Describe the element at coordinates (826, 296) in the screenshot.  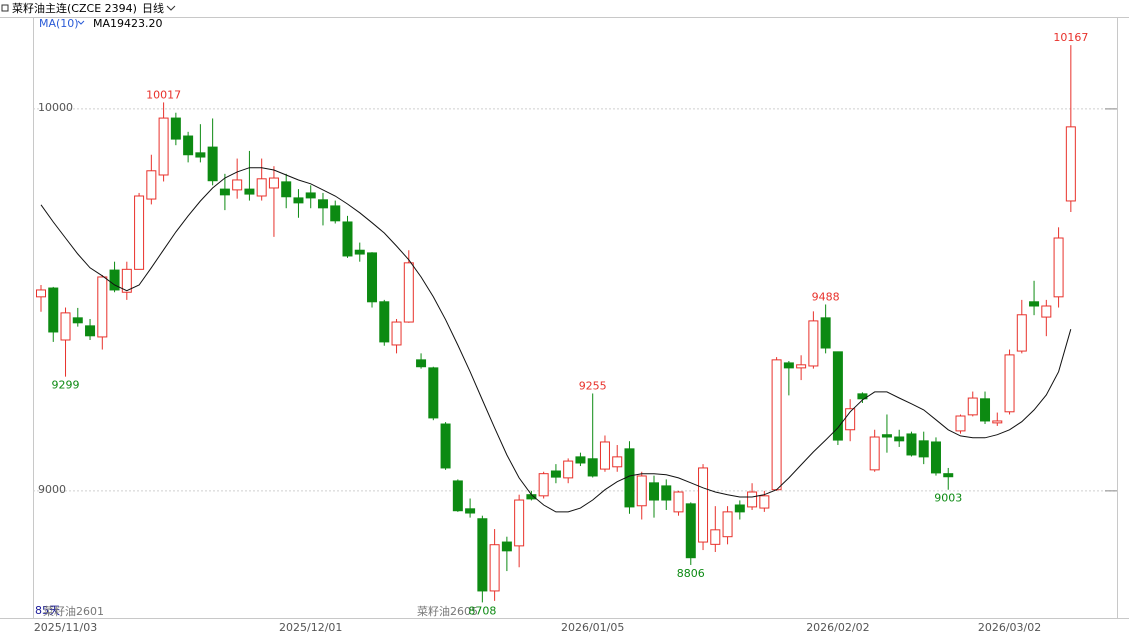
I see `high-annotation: 9488` at that location.